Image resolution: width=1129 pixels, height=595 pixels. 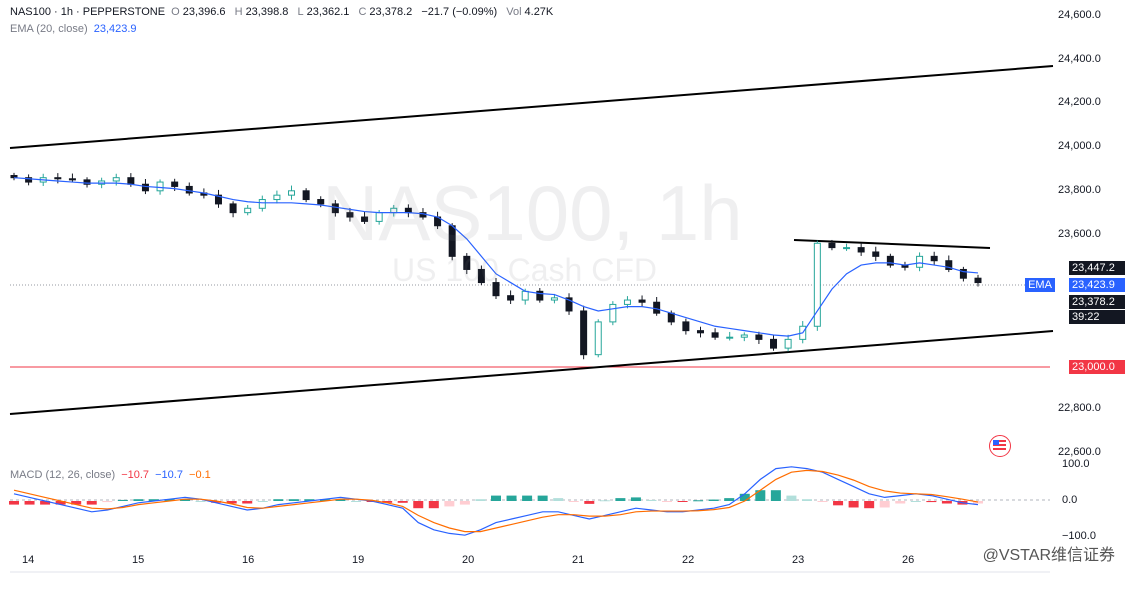 What do you see at coordinates (1076, 464) in the screenshot?
I see `macd-axis-label: 100.0` at bounding box center [1076, 464].